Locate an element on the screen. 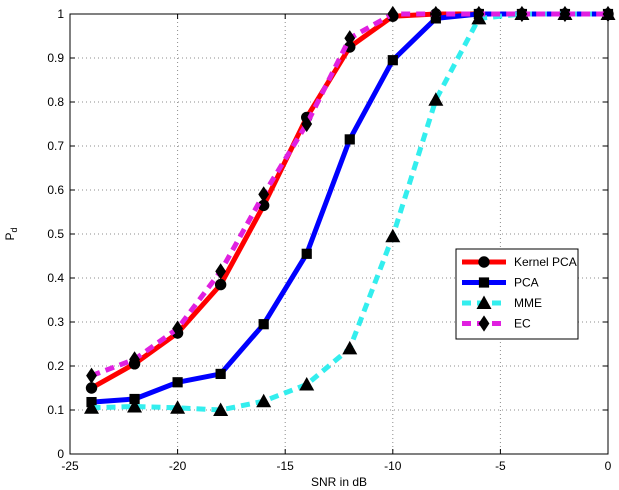 Image resolution: width=619 pixels, height=490 pixels. legend-label: Kernel PCA is located at coordinates (545, 262).